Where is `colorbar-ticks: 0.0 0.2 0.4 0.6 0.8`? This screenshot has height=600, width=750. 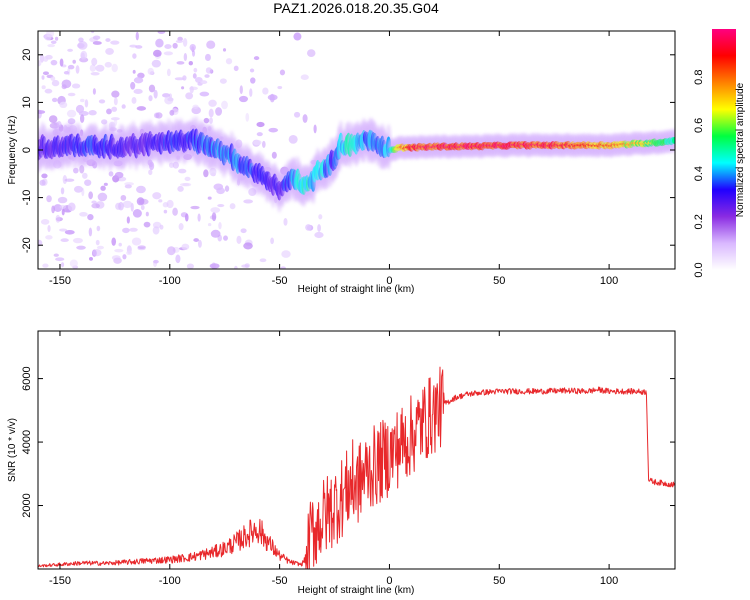
colorbar-ticks: 0.0 0.2 0.4 0.6 0.8 is located at coordinates (699, 174).